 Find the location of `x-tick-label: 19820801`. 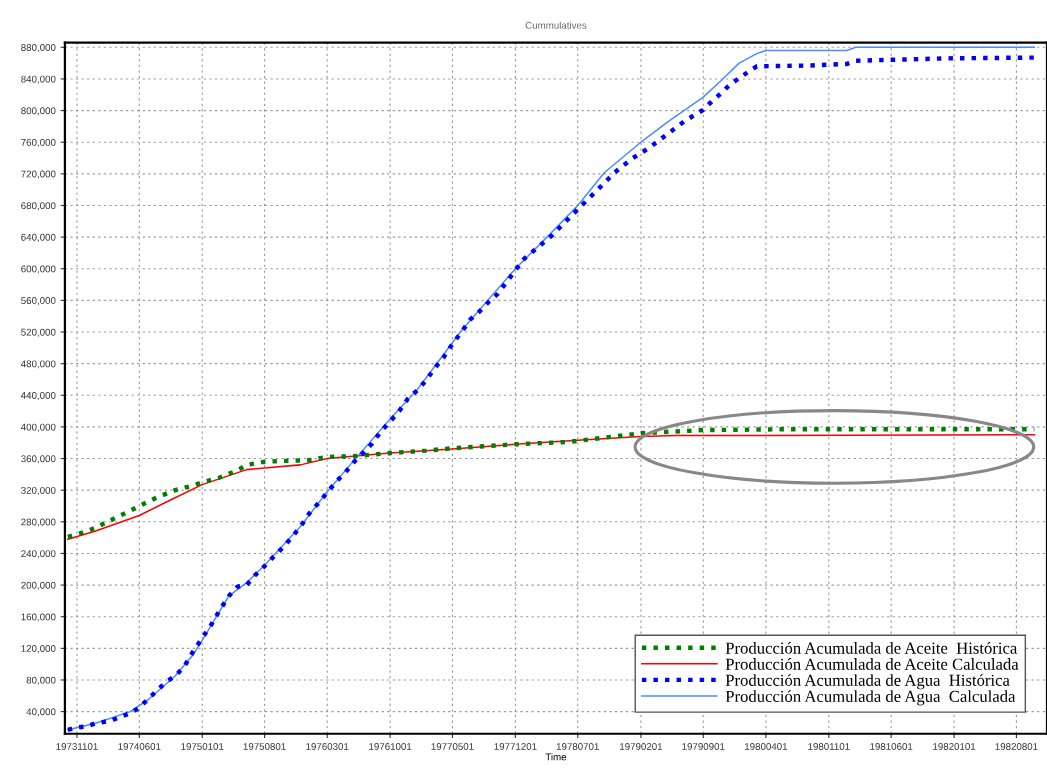

x-tick-label: 19820801 is located at coordinates (1016, 746).